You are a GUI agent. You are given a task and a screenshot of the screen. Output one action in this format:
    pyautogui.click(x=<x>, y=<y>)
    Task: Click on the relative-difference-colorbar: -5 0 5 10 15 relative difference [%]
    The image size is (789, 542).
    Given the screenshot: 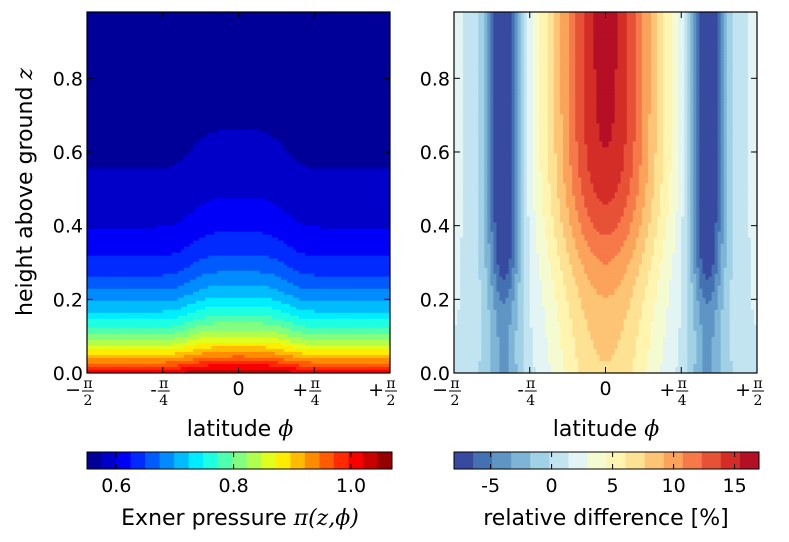 What is the action you would take?
    pyautogui.click(x=606, y=491)
    